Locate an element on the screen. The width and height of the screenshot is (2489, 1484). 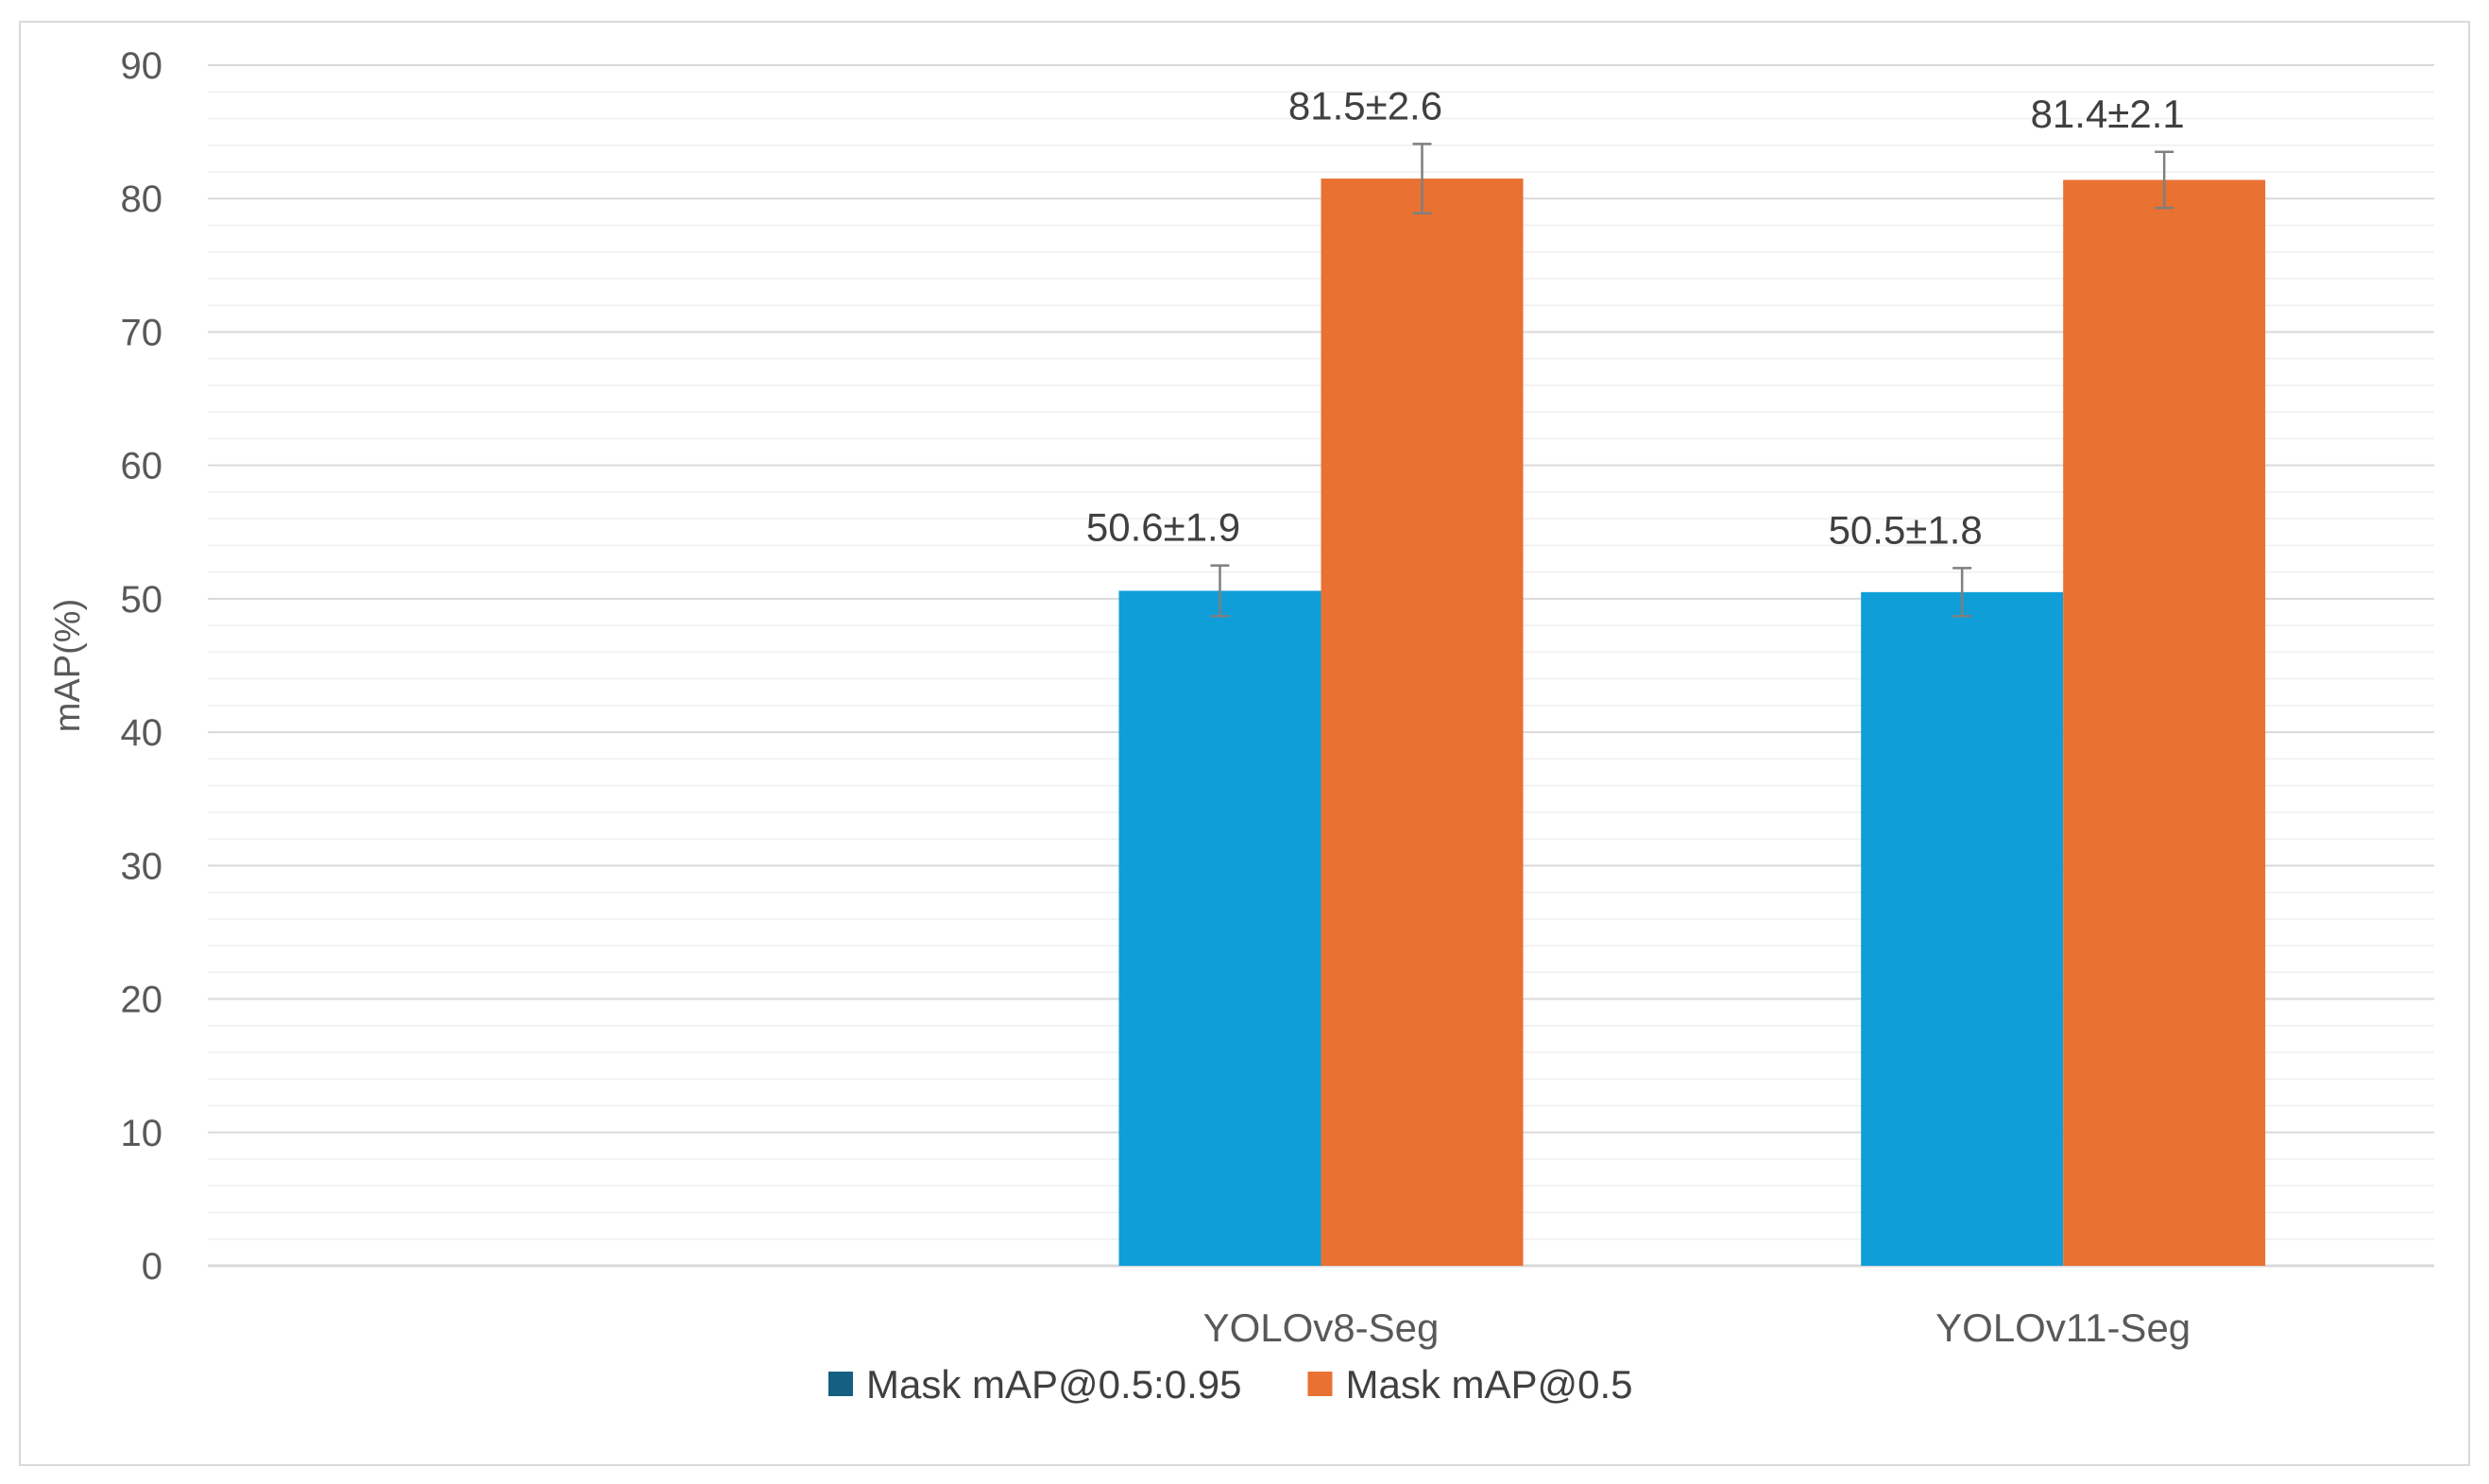
y-tick-label: 60 is located at coordinates (142, 467).